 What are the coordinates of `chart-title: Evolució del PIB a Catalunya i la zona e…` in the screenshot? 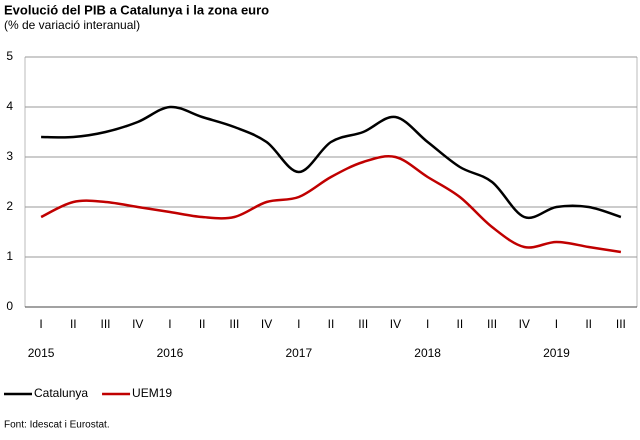 It's located at (136, 9).